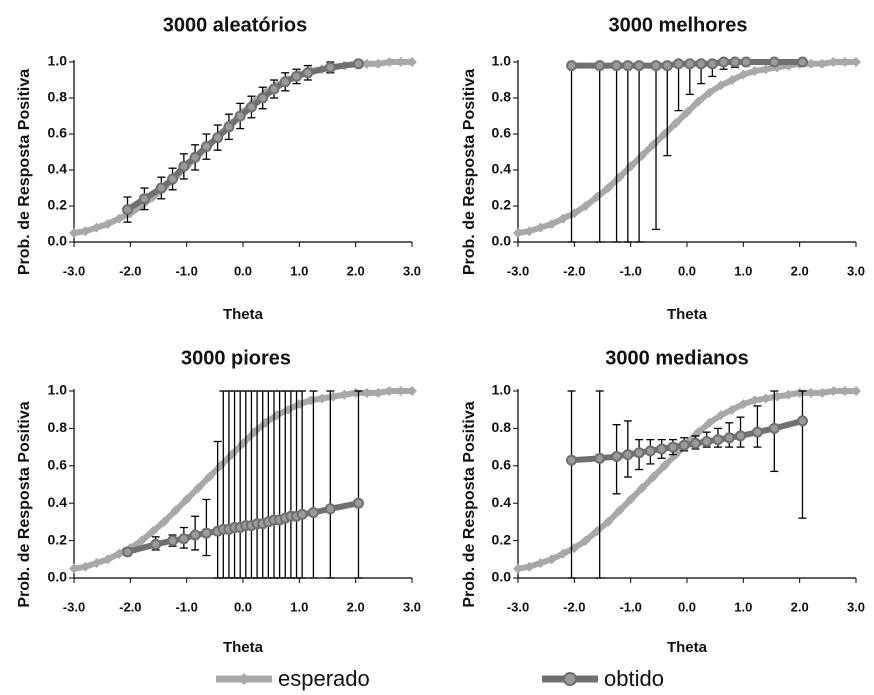 The height and width of the screenshot is (695, 874). I want to click on x-tick-label: 1.0, so click(299, 606).